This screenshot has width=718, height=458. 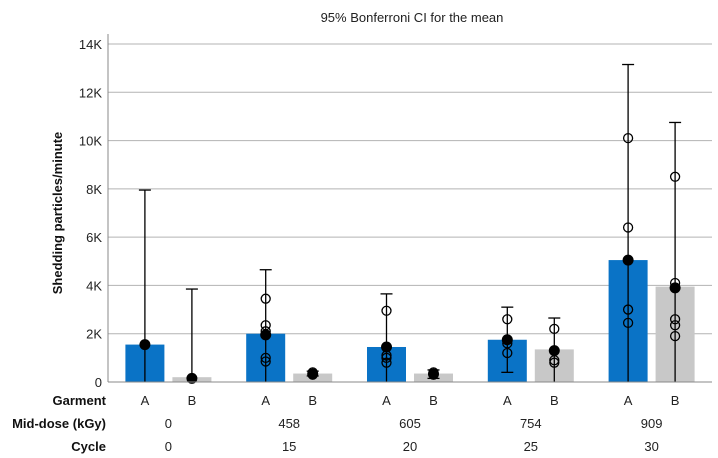 What do you see at coordinates (168, 423) in the screenshot?
I see `mid-dose-label: 0` at bounding box center [168, 423].